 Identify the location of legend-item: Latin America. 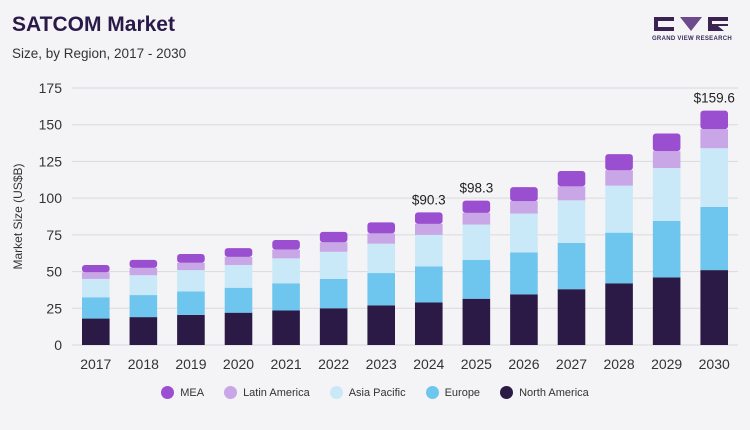
(267, 392).